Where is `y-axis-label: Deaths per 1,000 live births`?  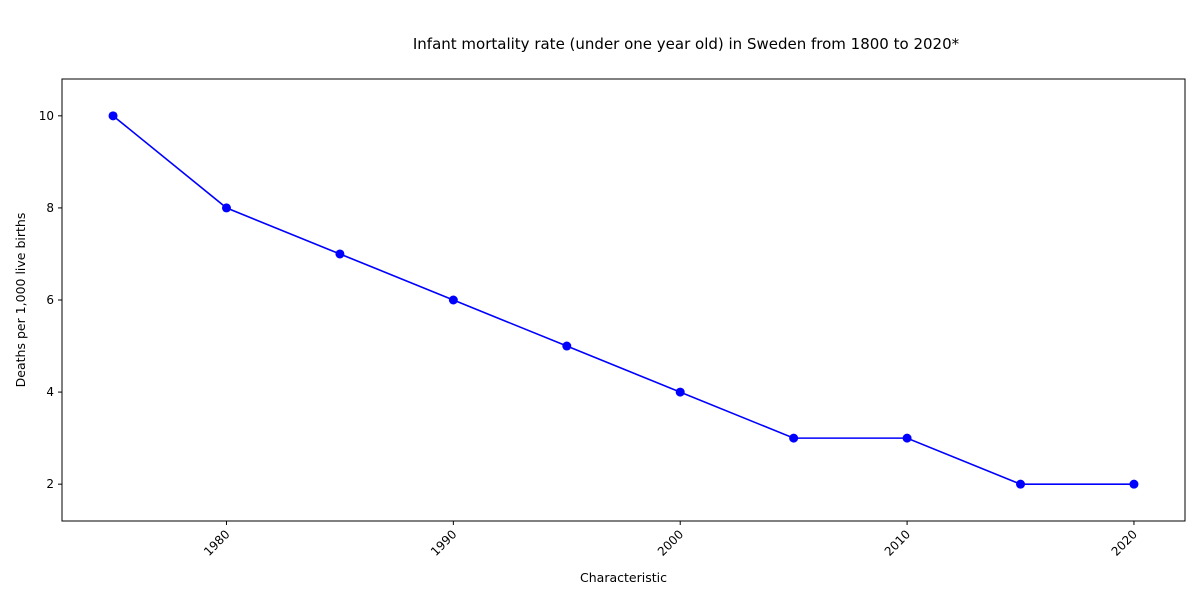
y-axis-label: Deaths per 1,000 live births is located at coordinates (20, 300).